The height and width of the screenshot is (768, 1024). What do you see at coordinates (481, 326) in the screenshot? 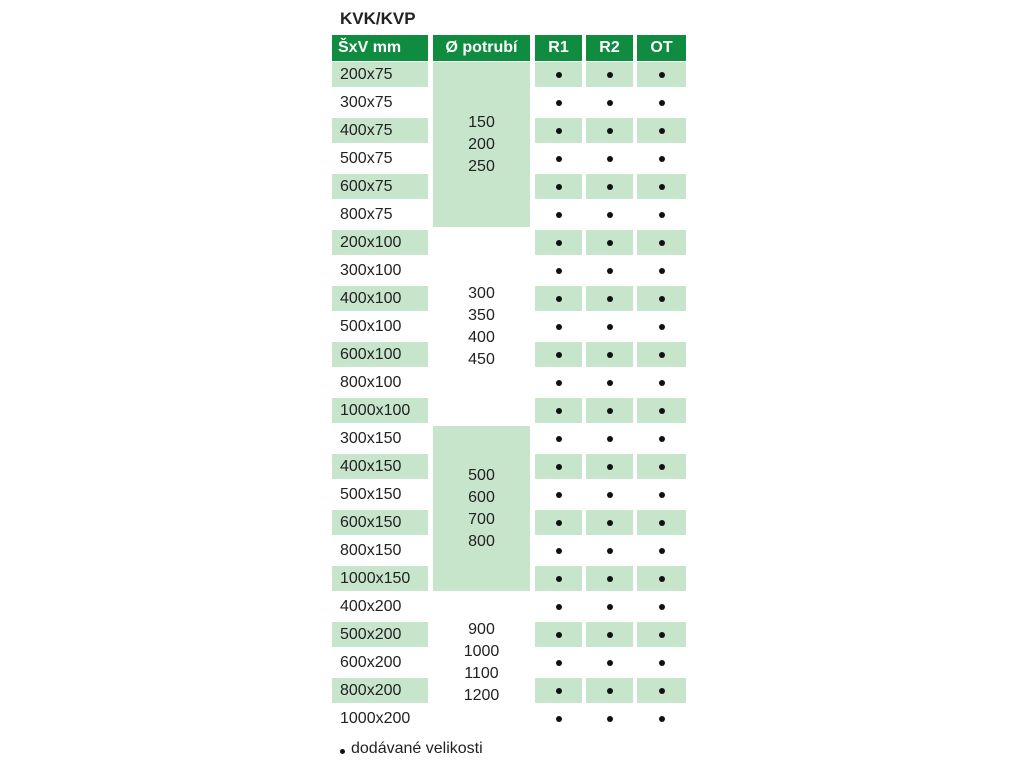
I see `pipe-diameter-group: 300 350 400 450` at bounding box center [481, 326].